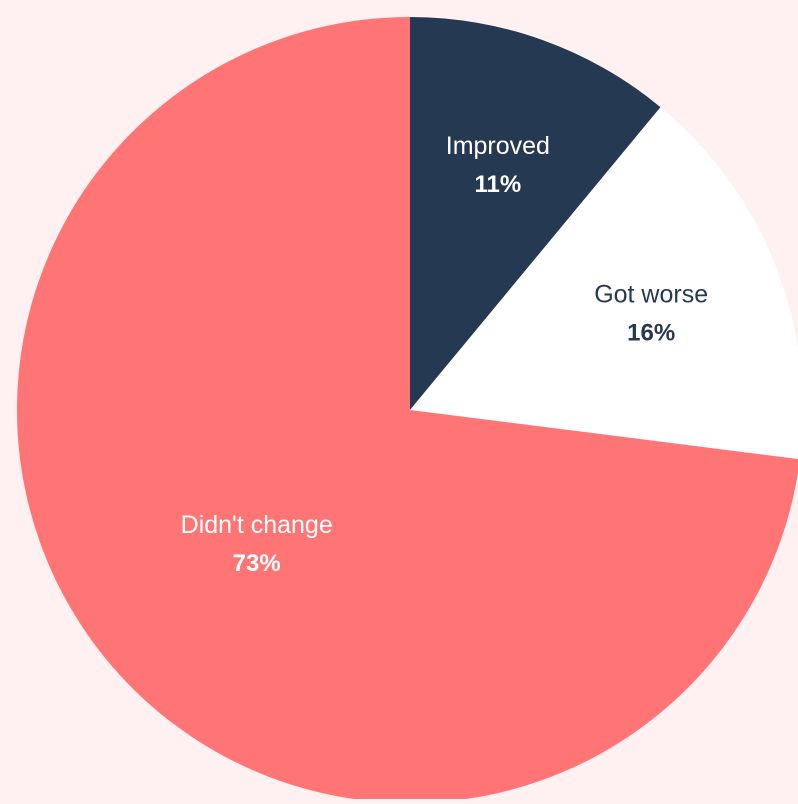 Image resolution: width=798 pixels, height=804 pixels. I want to click on slice-value-didn-t-change: 73%, so click(257, 563).